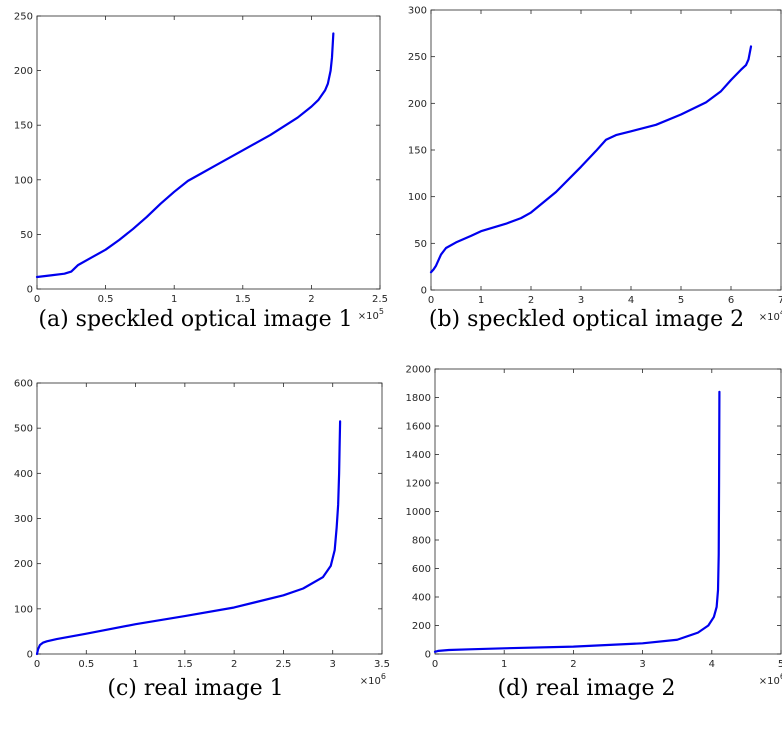 The width and height of the screenshot is (782, 734). I want to click on chart-b-y-tick-label: 300, so click(417, 11).